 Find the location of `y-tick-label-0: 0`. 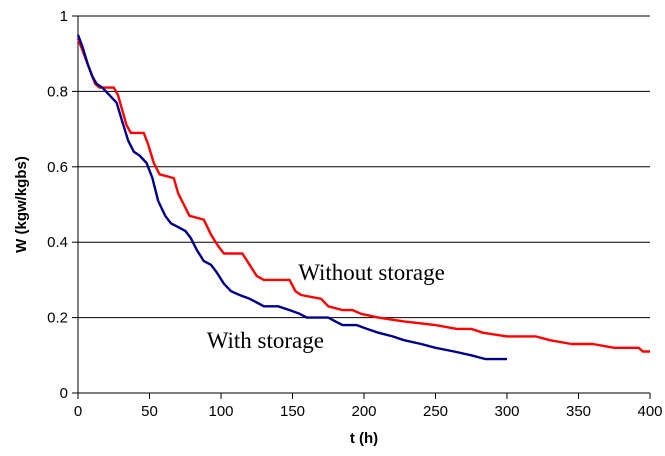

y-tick-label-0: 0 is located at coordinates (64, 393).